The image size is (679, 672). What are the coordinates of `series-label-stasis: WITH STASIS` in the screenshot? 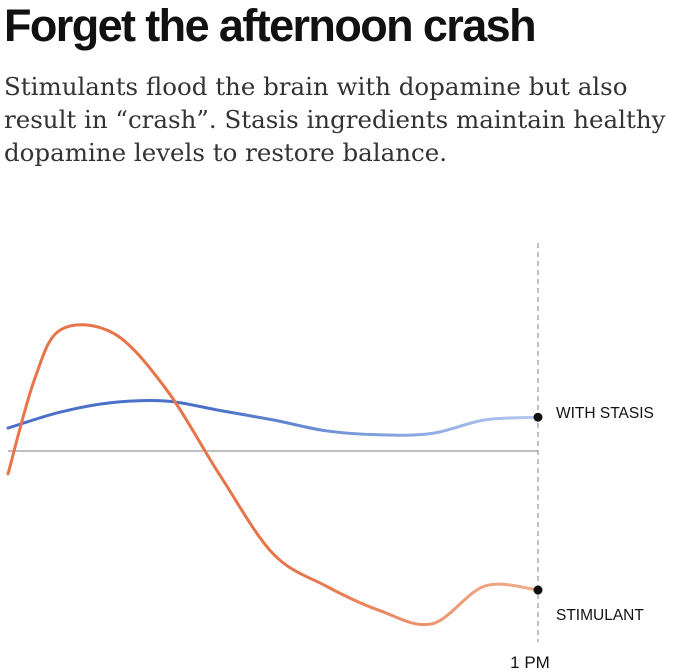 It's located at (605, 413).